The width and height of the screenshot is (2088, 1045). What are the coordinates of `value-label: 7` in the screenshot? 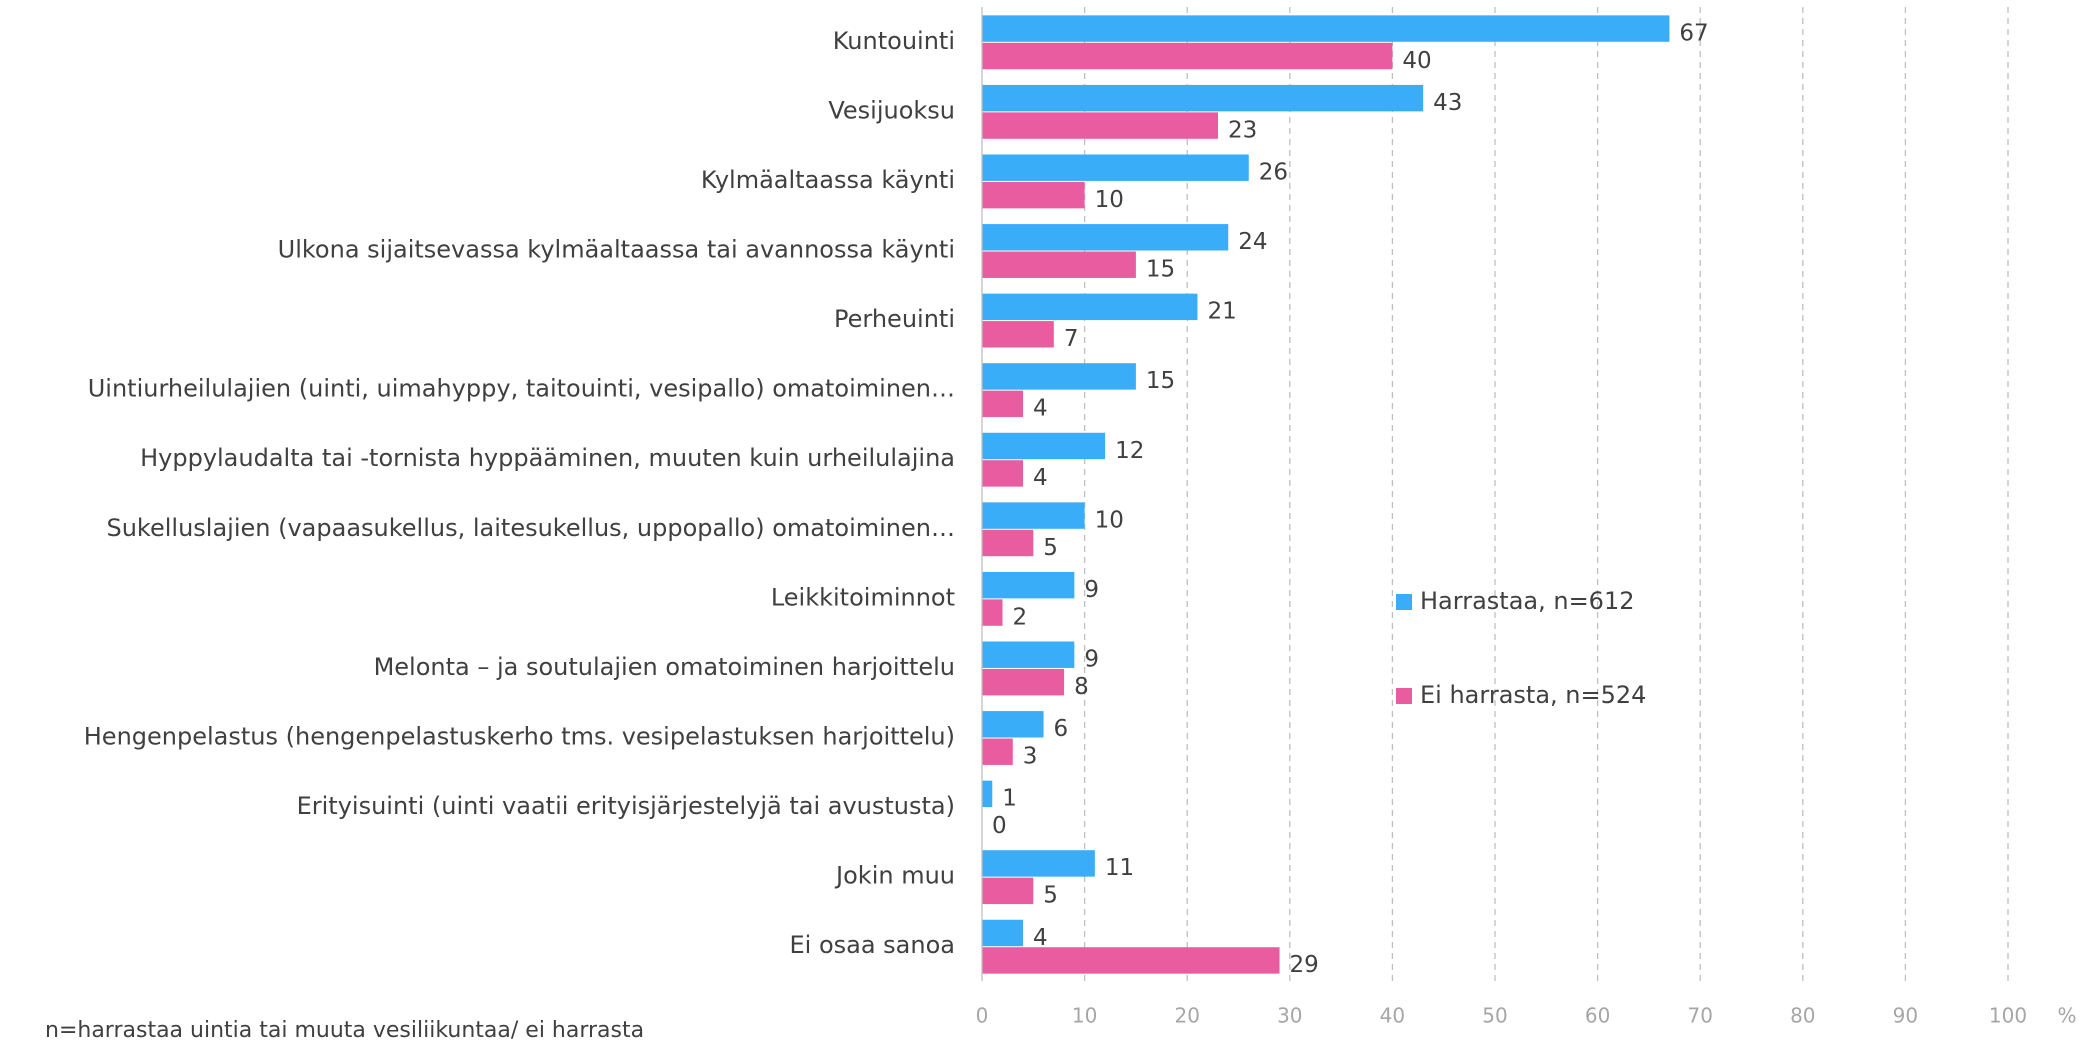 It's located at (1071, 339).